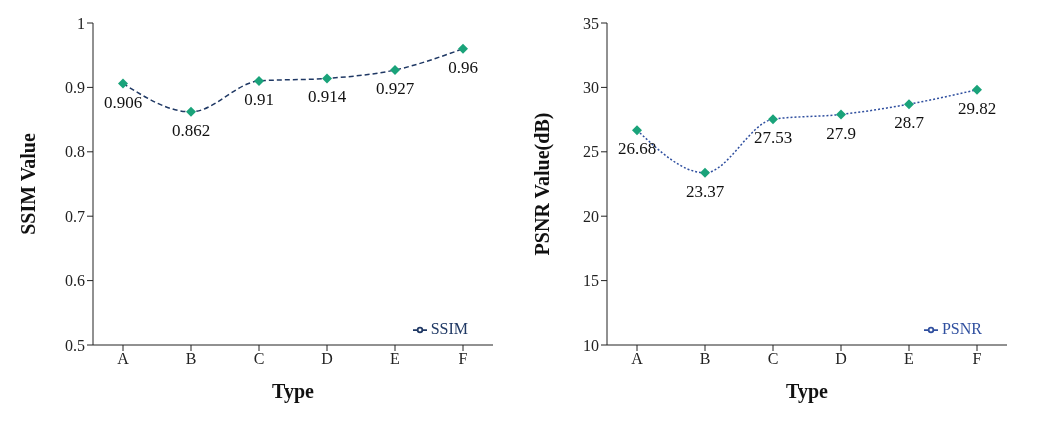  I want to click on y-tick-label: 20, so click(591, 216).